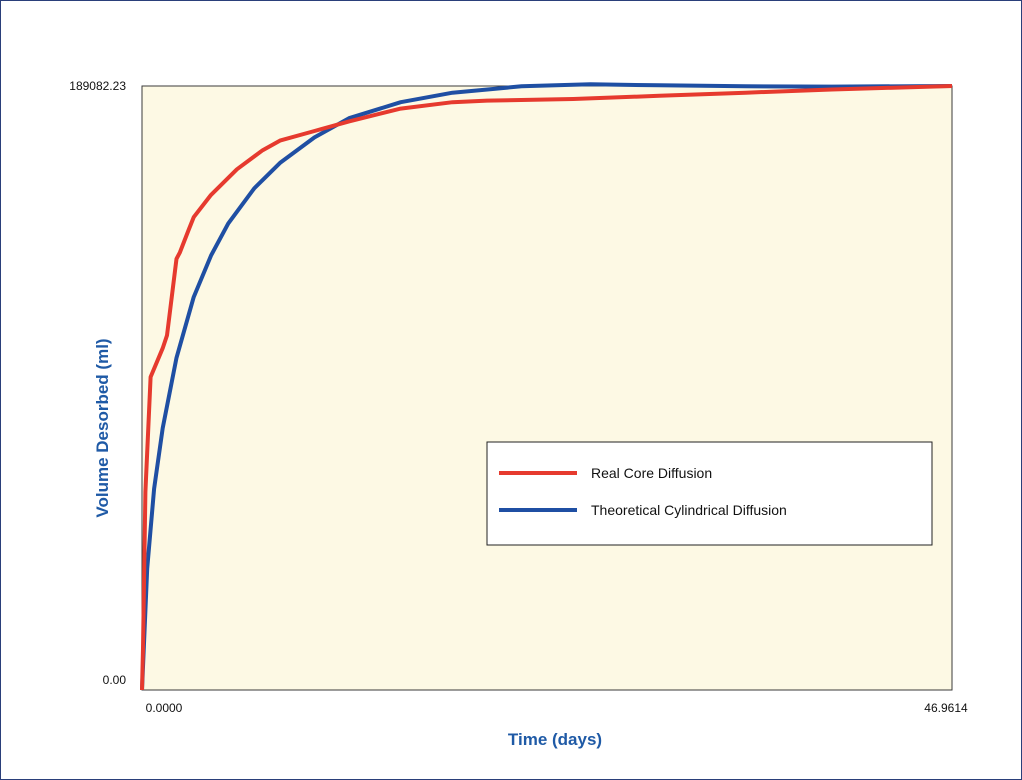 The image size is (1022, 780). What do you see at coordinates (115, 680) in the screenshot?
I see `y-tick-label-min: 0.00` at bounding box center [115, 680].